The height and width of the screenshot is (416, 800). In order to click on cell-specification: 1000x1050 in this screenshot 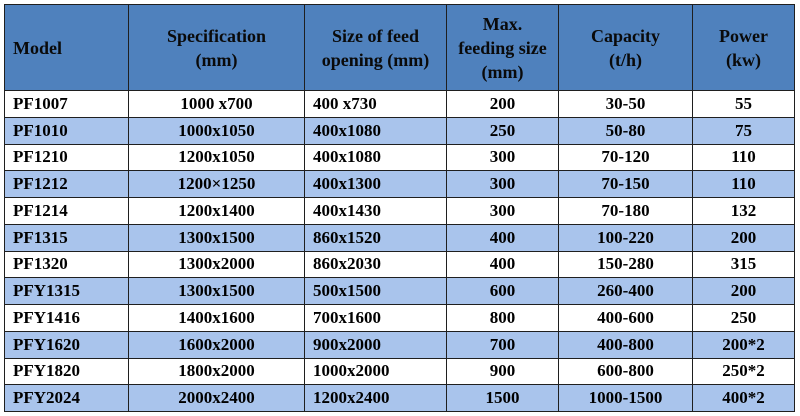, I will do `click(216, 130)`.